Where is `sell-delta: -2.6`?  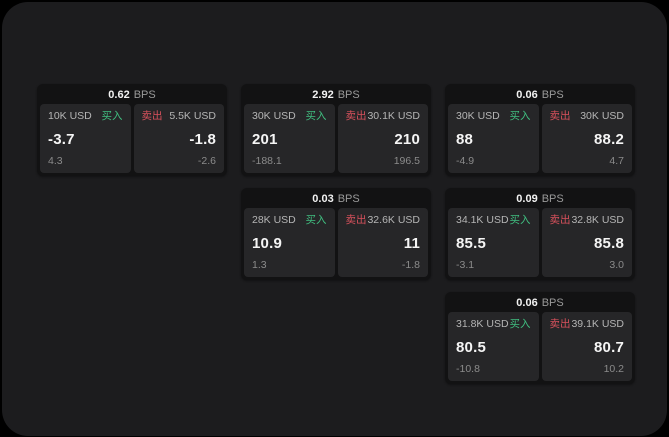
sell-delta: -2.6 is located at coordinates (206, 161).